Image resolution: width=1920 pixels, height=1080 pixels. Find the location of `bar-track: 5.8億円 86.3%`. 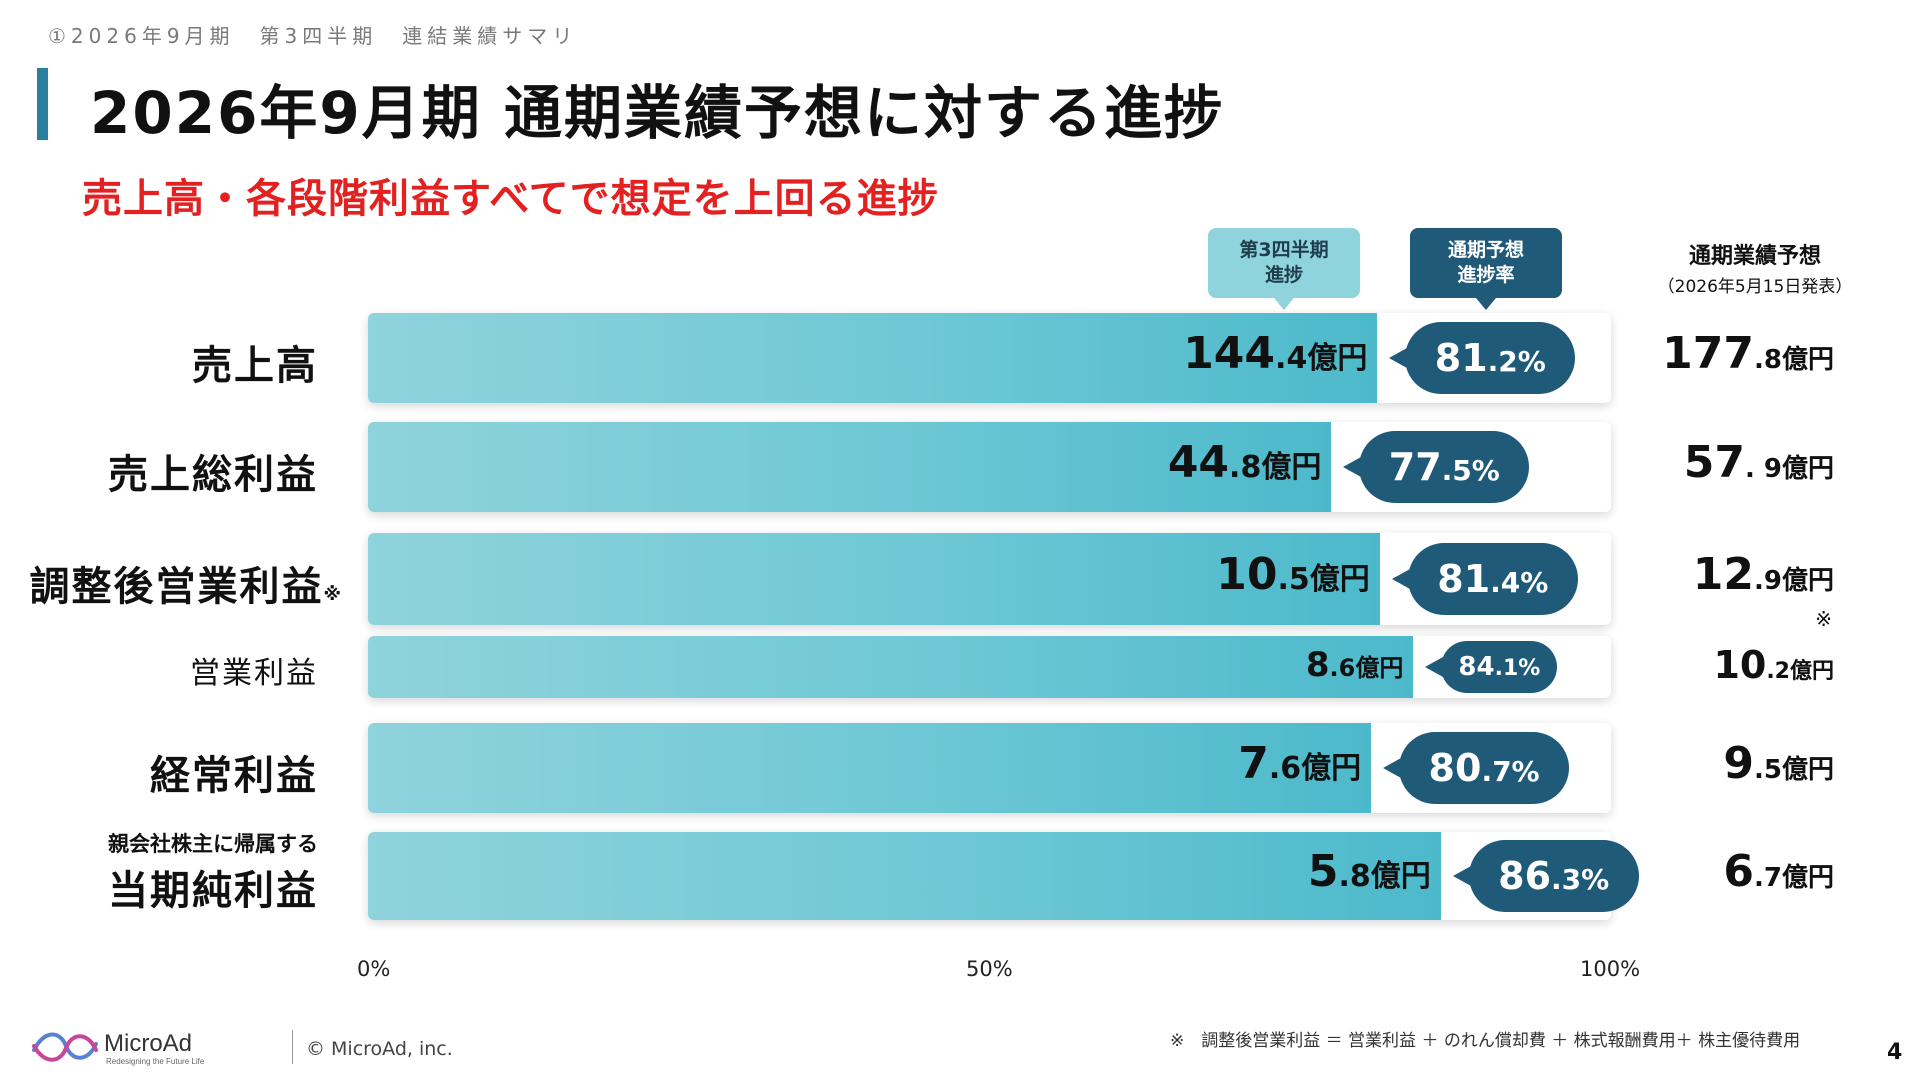

bar-track: 5.8億円 86.3% is located at coordinates (1003, 876).